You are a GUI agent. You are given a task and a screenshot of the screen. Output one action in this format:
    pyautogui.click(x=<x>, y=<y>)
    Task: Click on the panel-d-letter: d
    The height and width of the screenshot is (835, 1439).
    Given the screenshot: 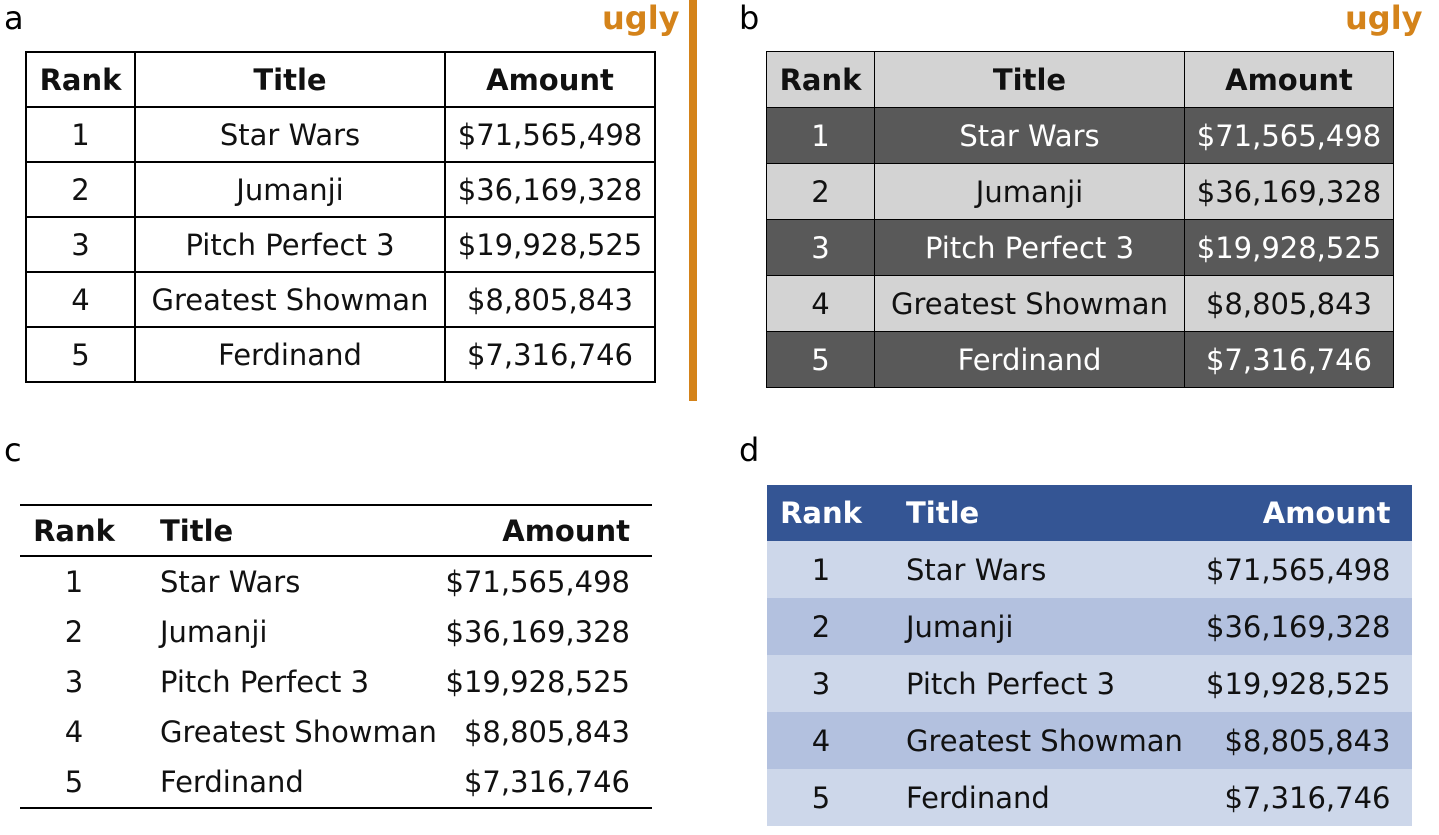 What is the action you would take?
    pyautogui.click(x=749, y=450)
    